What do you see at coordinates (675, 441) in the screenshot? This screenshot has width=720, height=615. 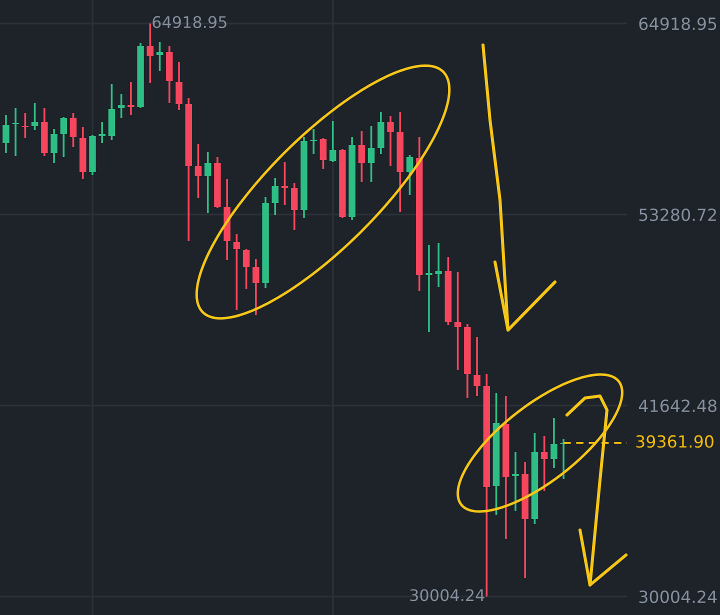 I see `ref-line-label: 39361.90` at bounding box center [675, 441].